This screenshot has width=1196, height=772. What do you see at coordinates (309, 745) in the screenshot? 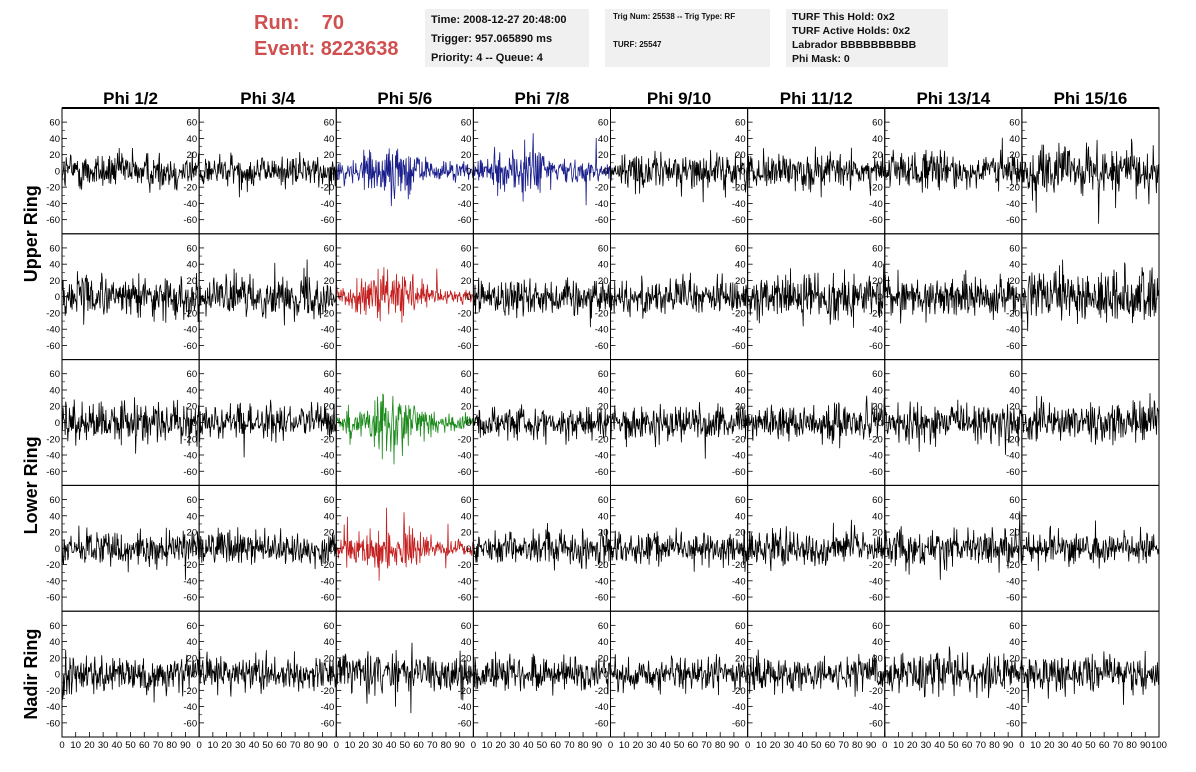
I see `x-tick-label: 80` at bounding box center [309, 745].